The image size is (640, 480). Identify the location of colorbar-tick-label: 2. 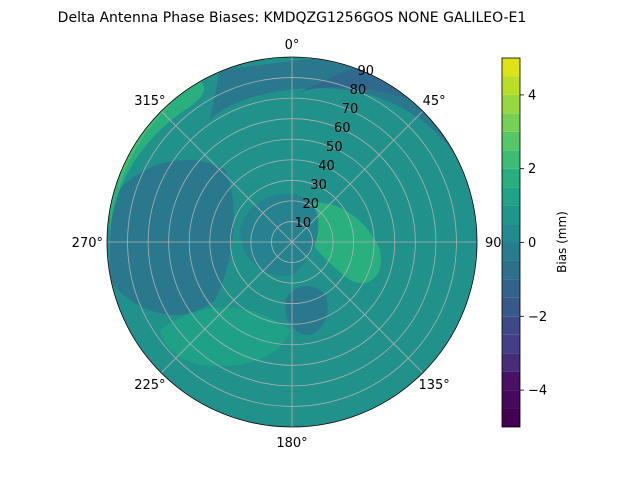
(532, 169).